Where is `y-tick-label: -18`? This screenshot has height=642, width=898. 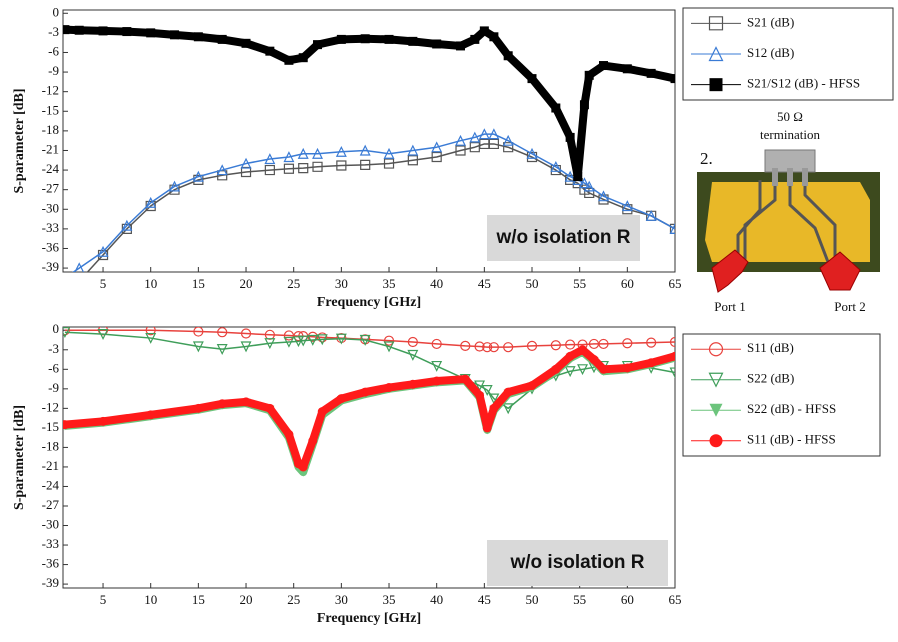
y-tick-label: -18 is located at coordinates (50, 445).